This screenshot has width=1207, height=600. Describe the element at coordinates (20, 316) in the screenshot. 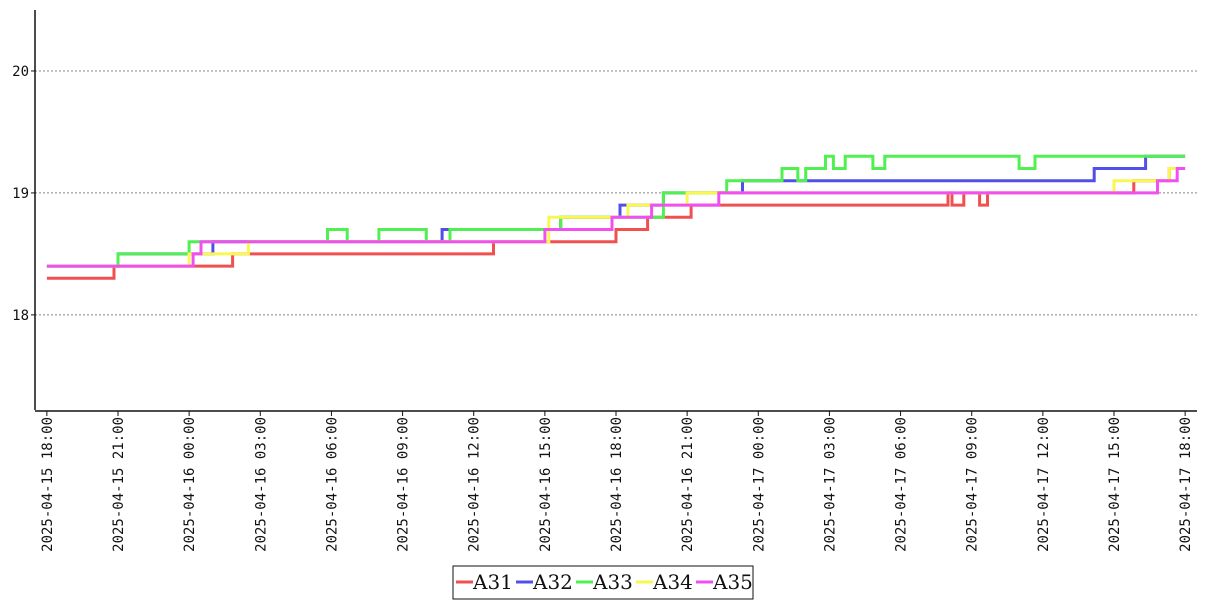

I see `y-tick-label: 18` at that location.